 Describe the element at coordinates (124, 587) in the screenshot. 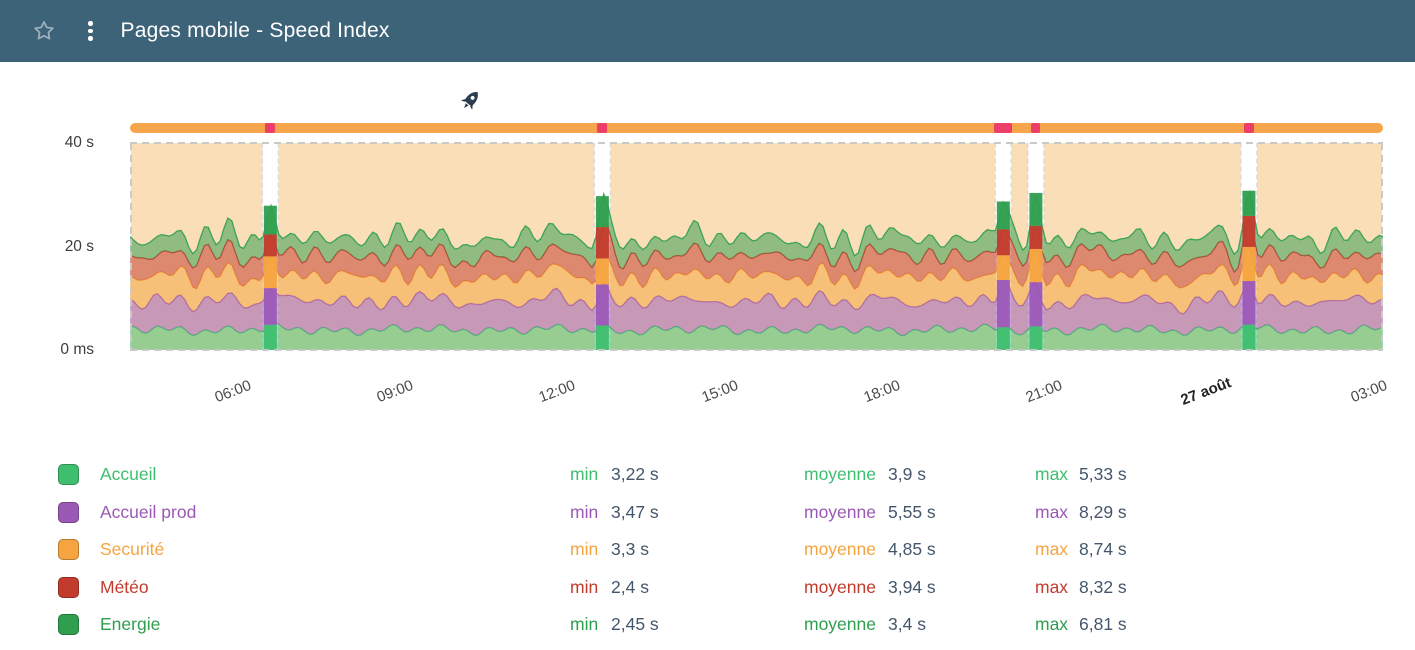

I see `legend-series-name: Météo` at that location.